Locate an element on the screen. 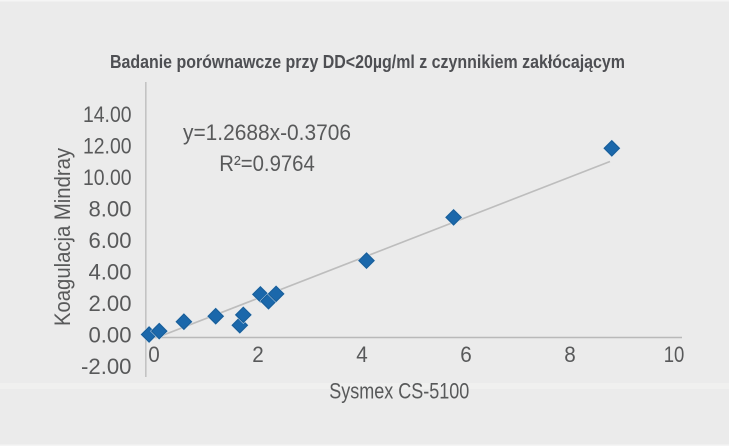 The image size is (729, 446). svg-text: 8 is located at coordinates (570, 354).